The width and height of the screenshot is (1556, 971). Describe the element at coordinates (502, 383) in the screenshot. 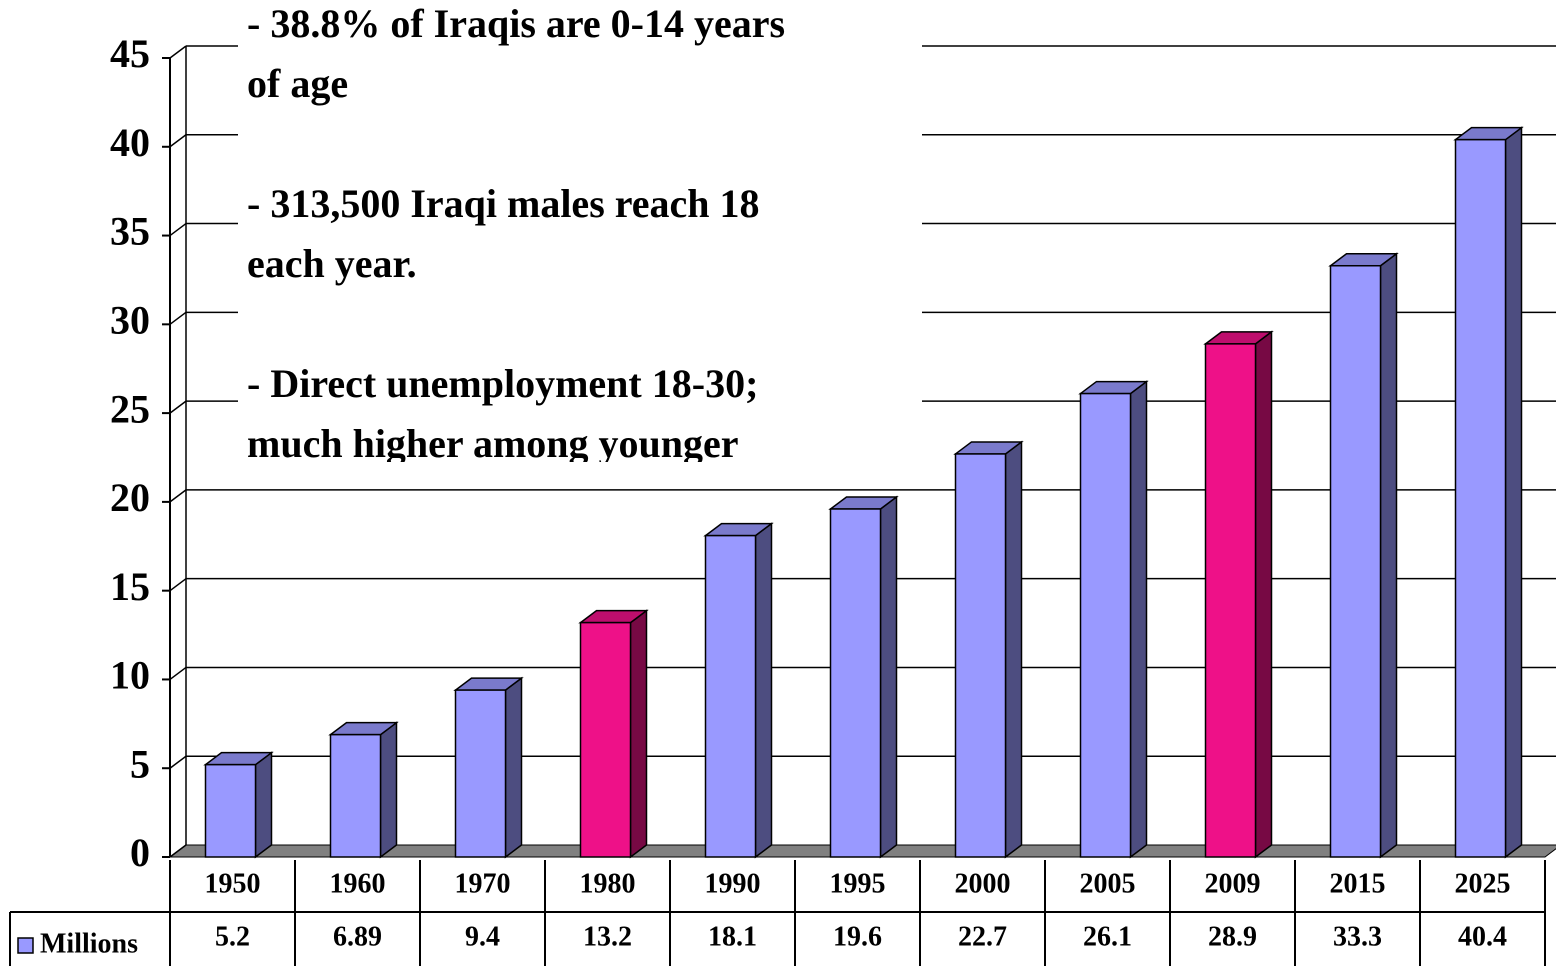

I see `annotation-line: - Direct unemployment 18-30;` at that location.